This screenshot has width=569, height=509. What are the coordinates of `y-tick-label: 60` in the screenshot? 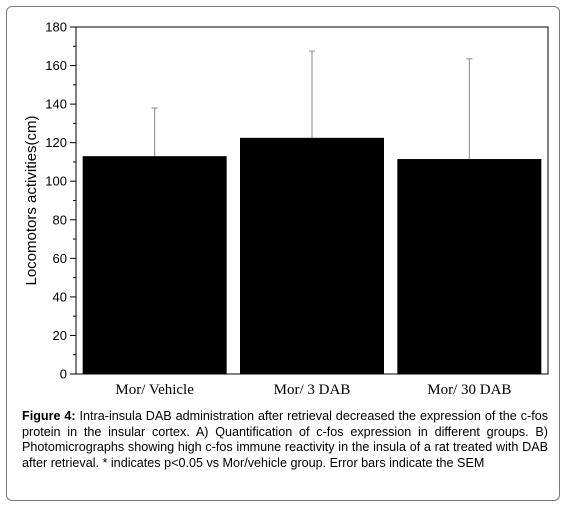 It's located at (60, 258).